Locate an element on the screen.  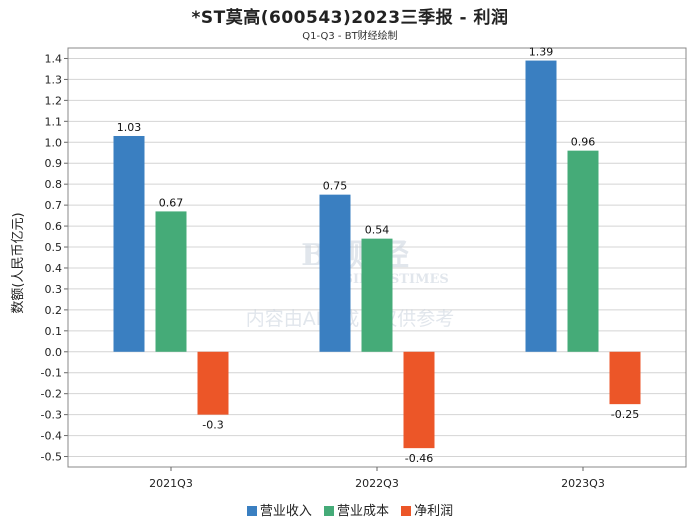
y-tick-label: 0.9 is located at coordinates (54, 163).